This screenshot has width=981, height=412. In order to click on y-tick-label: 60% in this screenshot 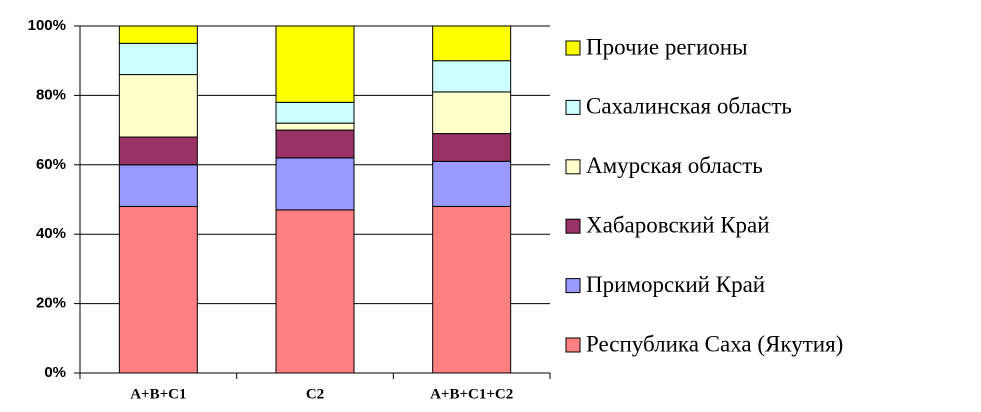, I will do `click(51, 164)`.